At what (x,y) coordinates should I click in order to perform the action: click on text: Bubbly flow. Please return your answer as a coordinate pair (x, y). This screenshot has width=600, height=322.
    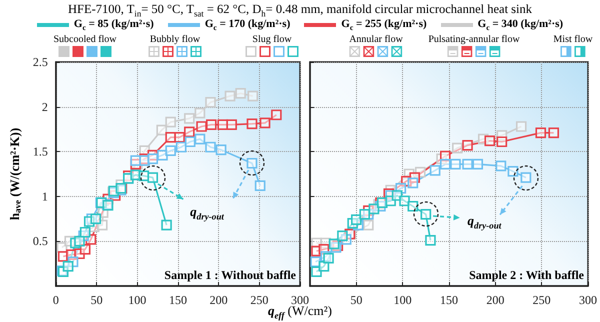
    Looking at the image, I should click on (175, 39).